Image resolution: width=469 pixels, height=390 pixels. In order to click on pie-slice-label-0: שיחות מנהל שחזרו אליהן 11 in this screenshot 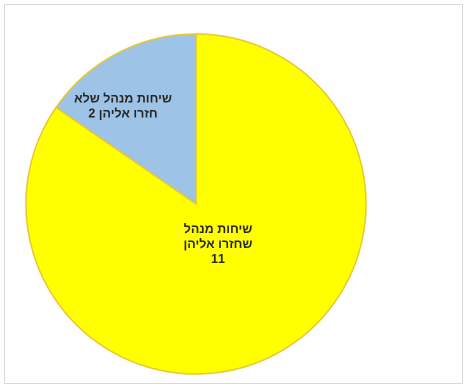, I will do `click(218, 244)`.